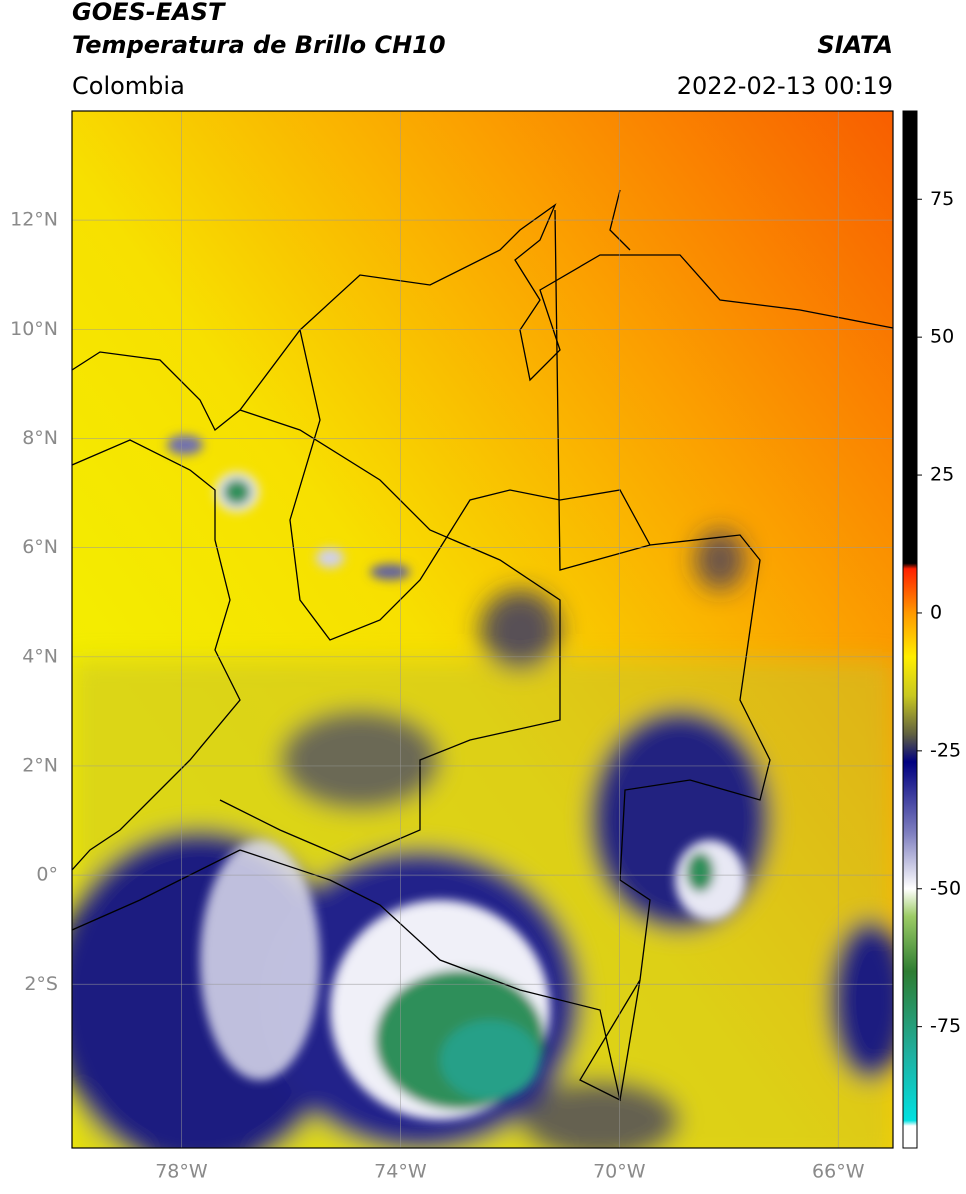 The width and height of the screenshot is (966, 1194). I want to click on y-tick-label: 6°N, so click(40, 547).